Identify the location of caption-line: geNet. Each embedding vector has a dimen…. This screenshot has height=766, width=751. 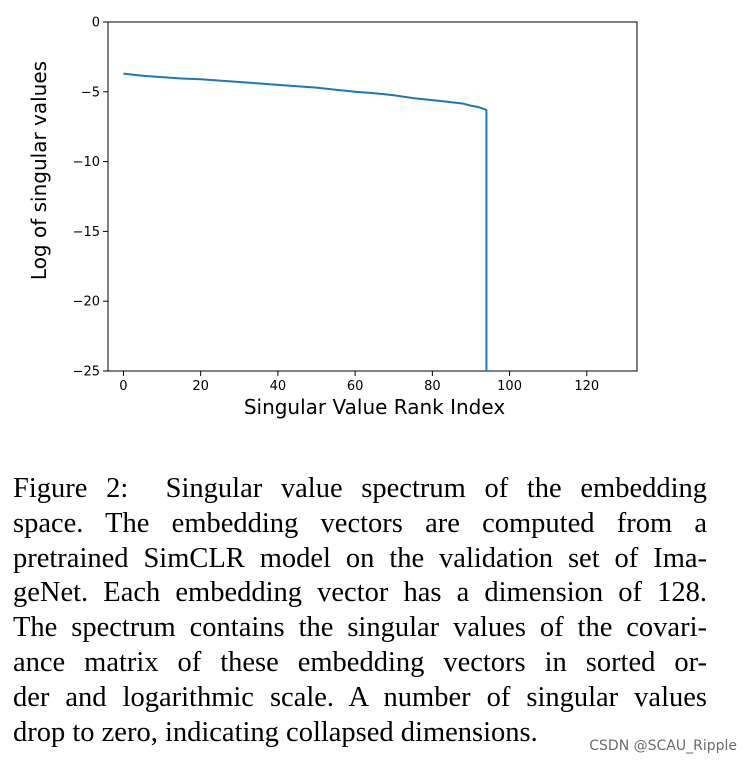
(360, 593).